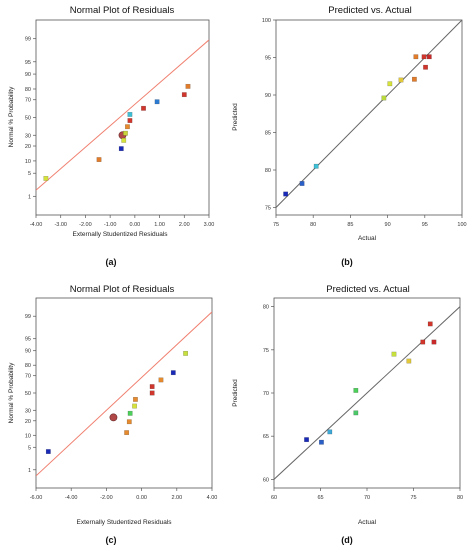  I want to click on x-tick-label: 100, so click(461, 225).